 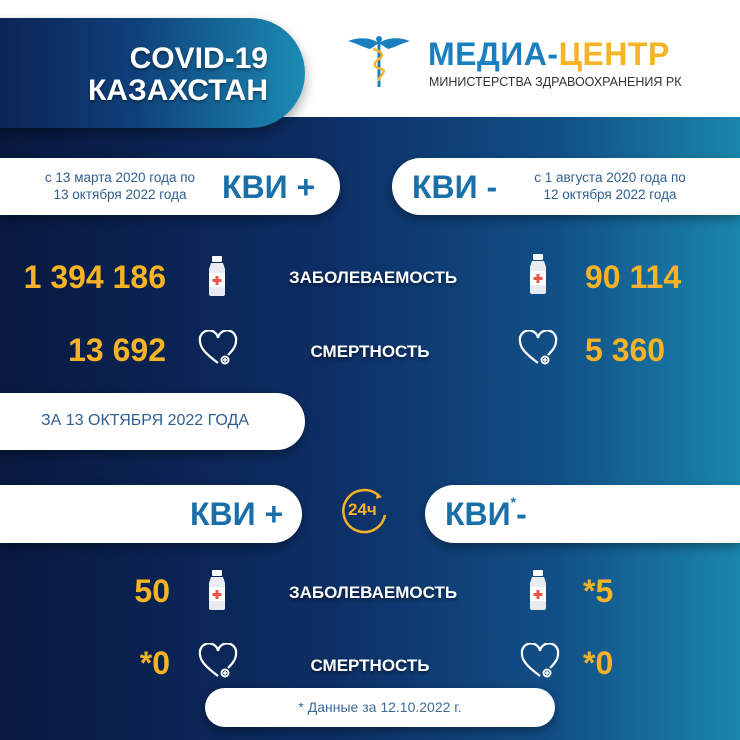 I want to click on logo-part1: МЕДИА-, so click(x=493, y=54).